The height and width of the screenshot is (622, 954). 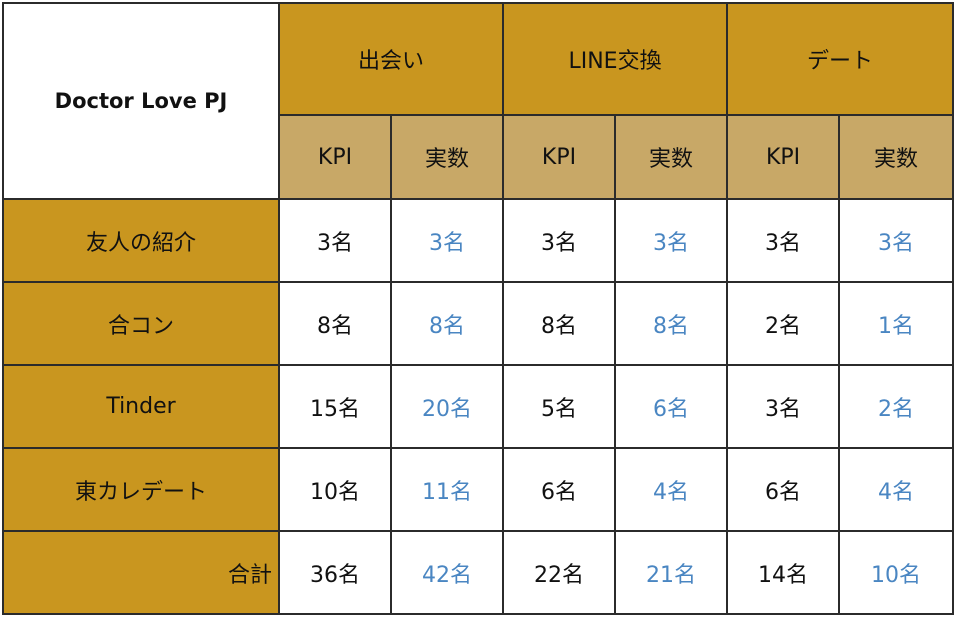 What do you see at coordinates (447, 572) in the screenshot?
I see `actual-value: 42名` at bounding box center [447, 572].